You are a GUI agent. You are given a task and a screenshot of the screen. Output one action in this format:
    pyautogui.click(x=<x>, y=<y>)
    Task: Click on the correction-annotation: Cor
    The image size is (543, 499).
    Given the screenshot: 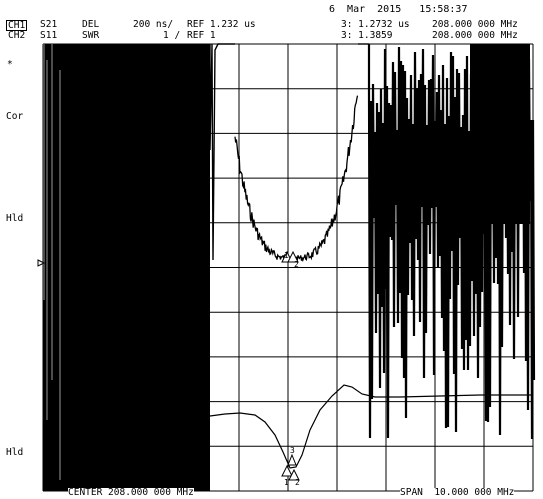 What is the action you would take?
    pyautogui.click(x=15, y=116)
    